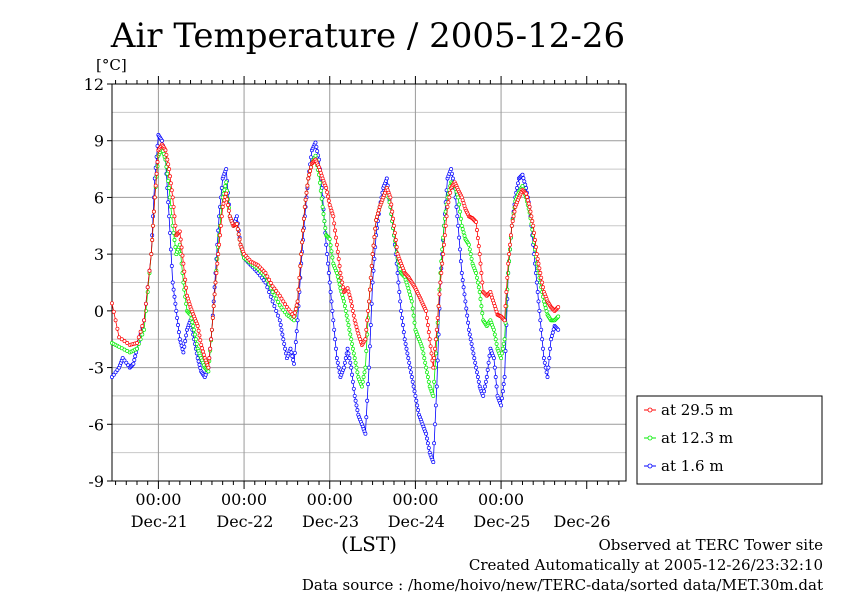 This screenshot has width=842, height=595. Describe the element at coordinates (244, 521) in the screenshot. I see `x-day-label: Dec-22` at that location.